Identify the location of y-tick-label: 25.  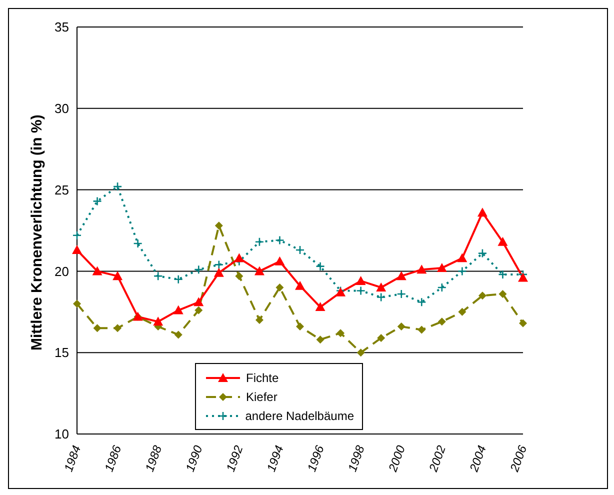
(61, 190).